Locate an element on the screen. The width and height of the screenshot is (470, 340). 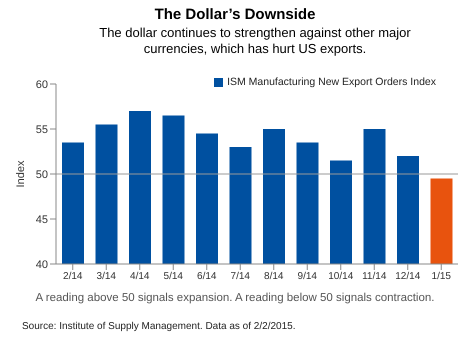
y-tick-label: 40 is located at coordinates (42, 264).